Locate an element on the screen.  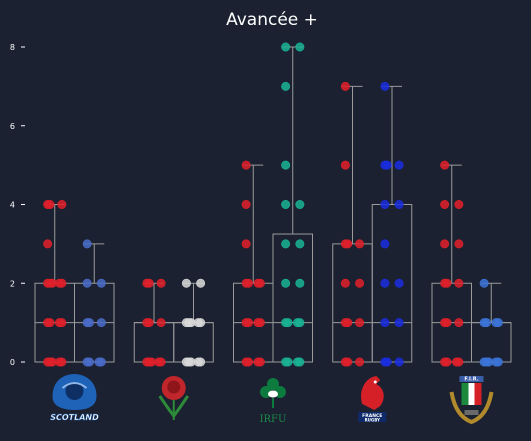
france-banner is located at coordinates (372, 417).